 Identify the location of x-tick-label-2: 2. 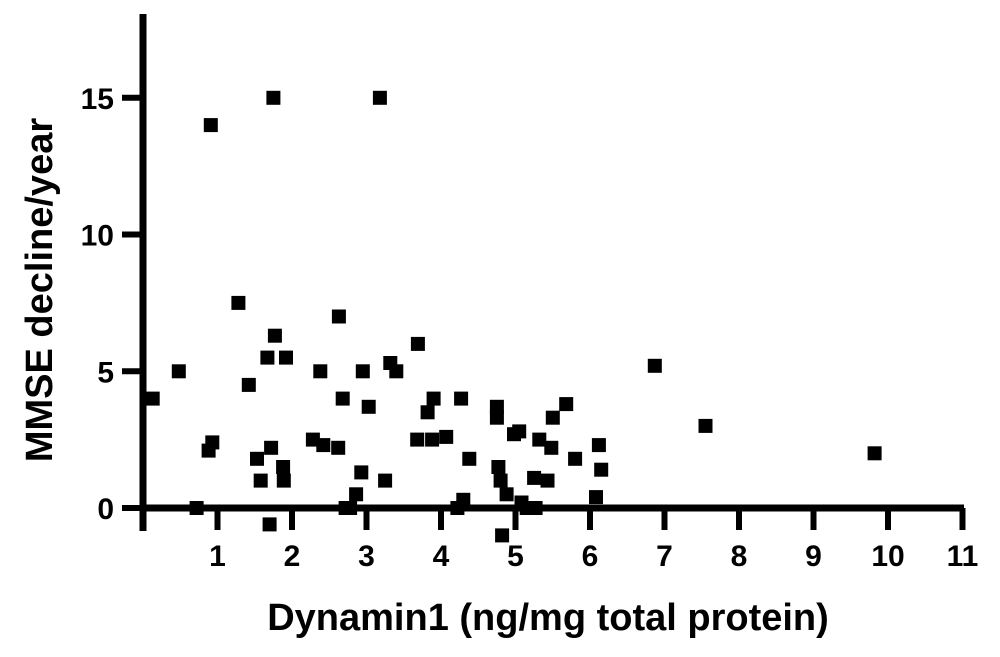
(292, 556).